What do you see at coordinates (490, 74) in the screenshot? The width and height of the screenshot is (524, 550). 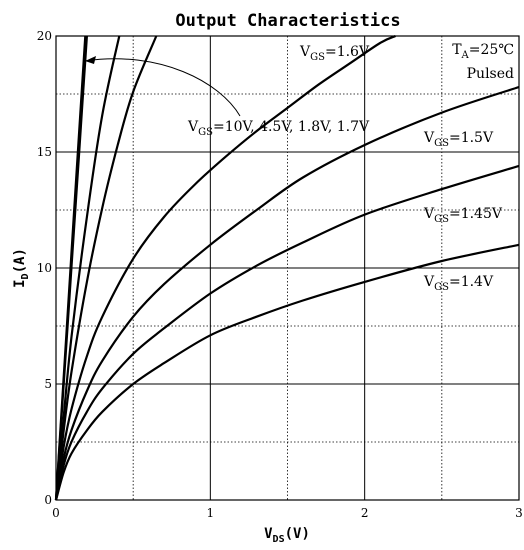 I see `pulsed-label: Pulsed` at bounding box center [490, 74].